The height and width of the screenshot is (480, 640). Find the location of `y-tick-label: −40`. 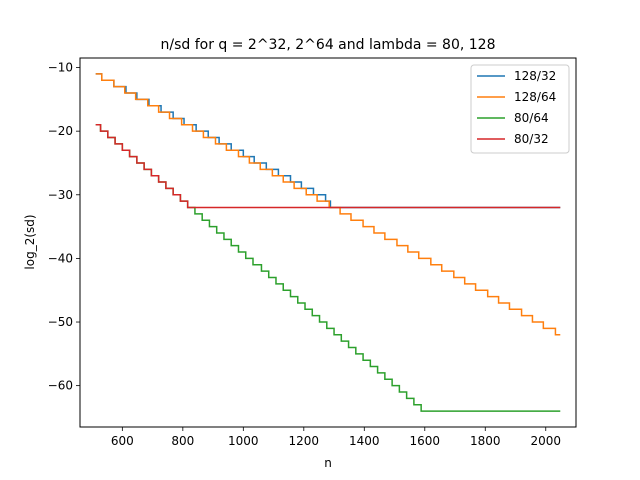

y-tick-label: −40 is located at coordinates (60, 258).